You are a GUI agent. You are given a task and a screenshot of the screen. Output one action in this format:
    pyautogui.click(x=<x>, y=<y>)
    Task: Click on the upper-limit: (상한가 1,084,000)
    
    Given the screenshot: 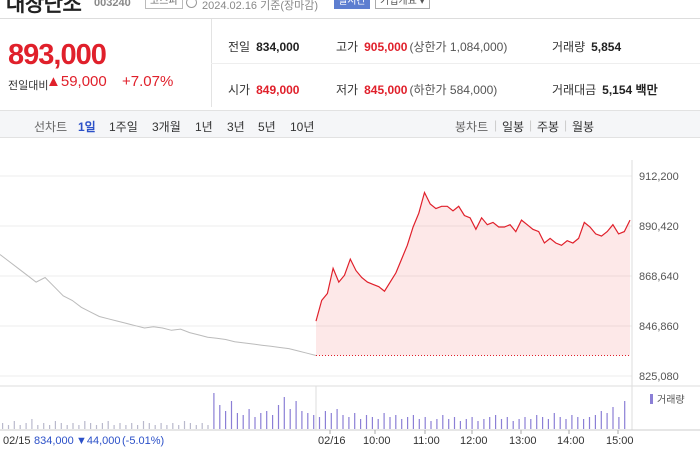 What is the action you would take?
    pyautogui.click(x=458, y=47)
    